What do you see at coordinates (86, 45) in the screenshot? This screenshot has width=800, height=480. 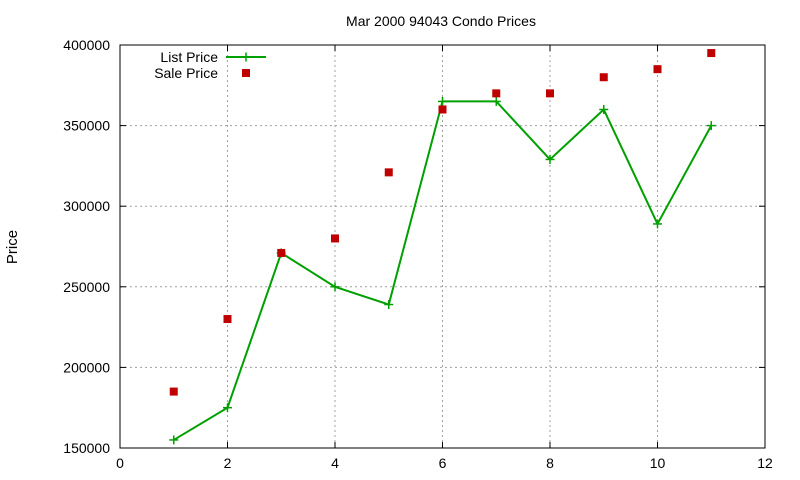 I see `y-tick-label: 400000` at bounding box center [86, 45].